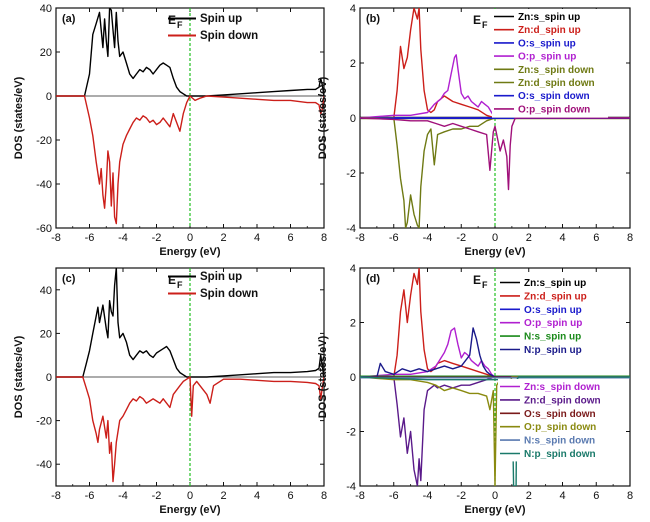 The image size is (650, 522). I want to click on legend-entry: N:p_spin up, so click(553, 350).